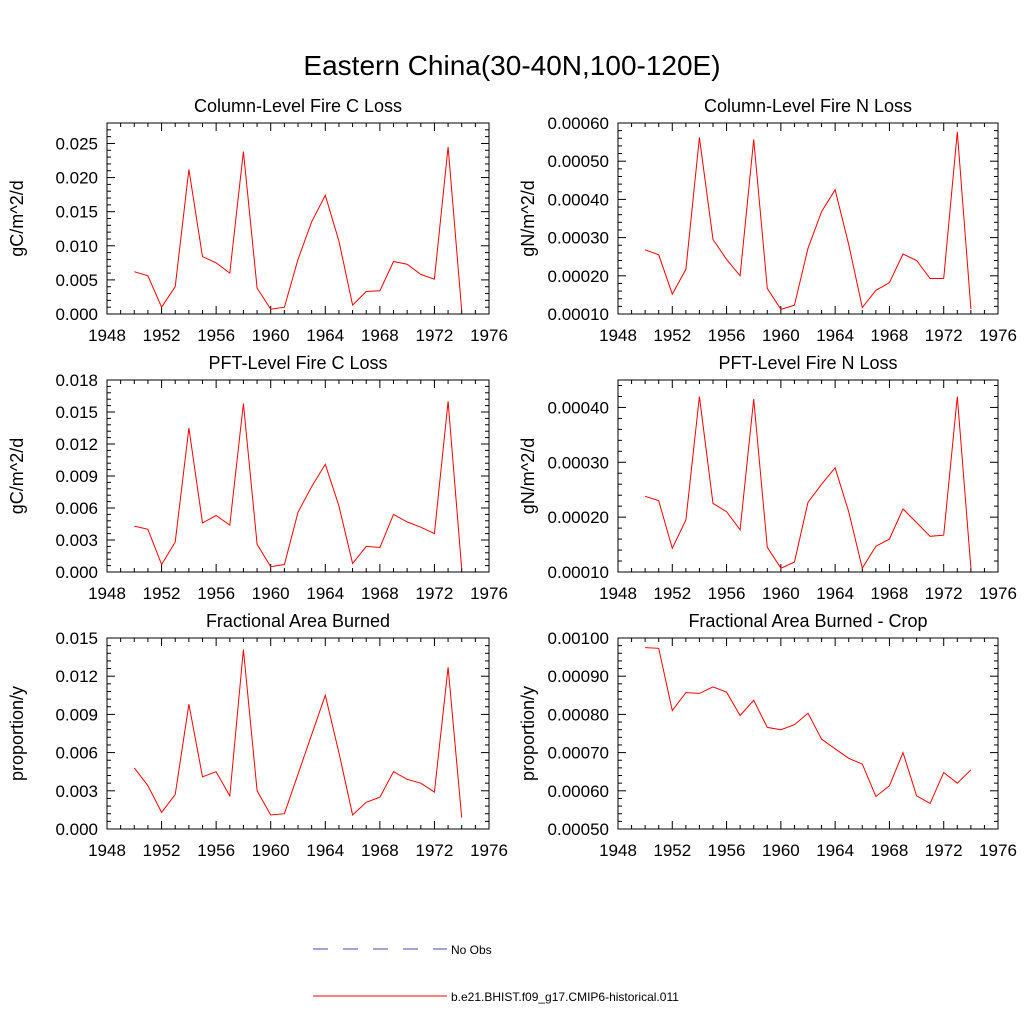 This screenshot has height=1024, width=1024. What do you see at coordinates (578, 638) in the screenshot?
I see `y-tick-label: 0.00100` at bounding box center [578, 638].